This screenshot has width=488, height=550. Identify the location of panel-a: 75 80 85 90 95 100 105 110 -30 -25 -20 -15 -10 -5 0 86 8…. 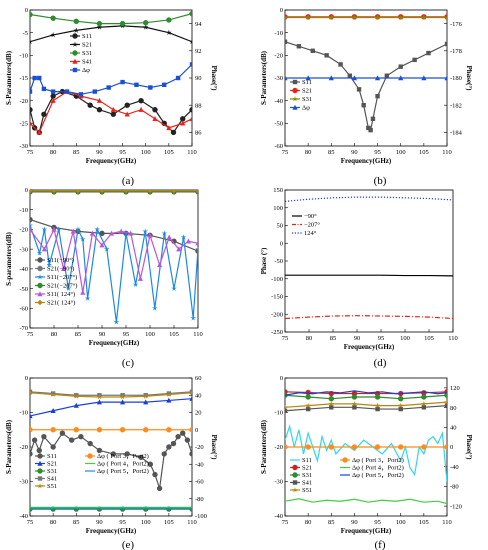
(111, 97).